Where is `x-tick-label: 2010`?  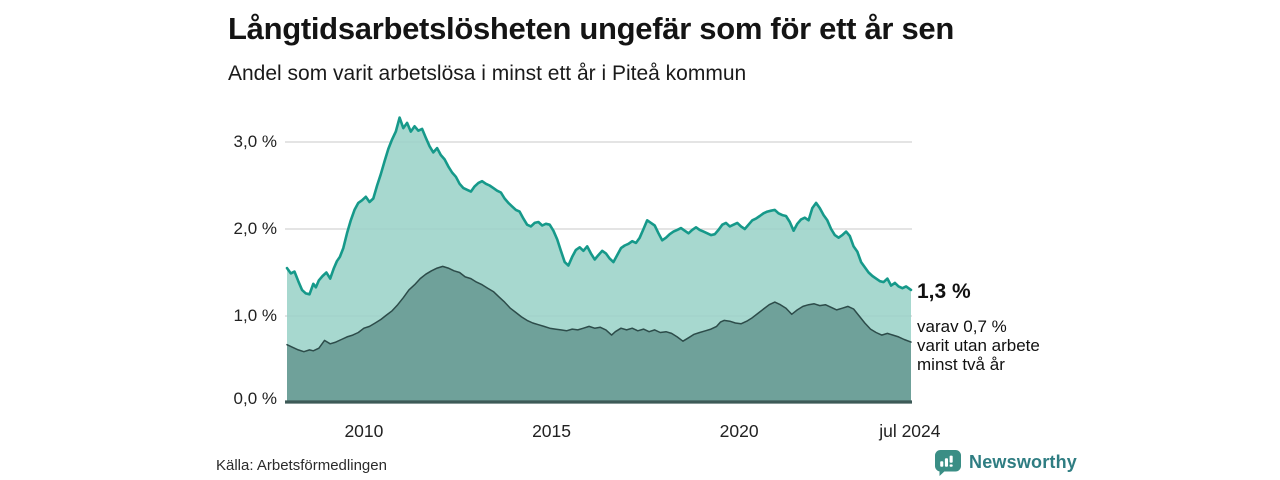 x-tick-label: 2010 is located at coordinates (364, 431).